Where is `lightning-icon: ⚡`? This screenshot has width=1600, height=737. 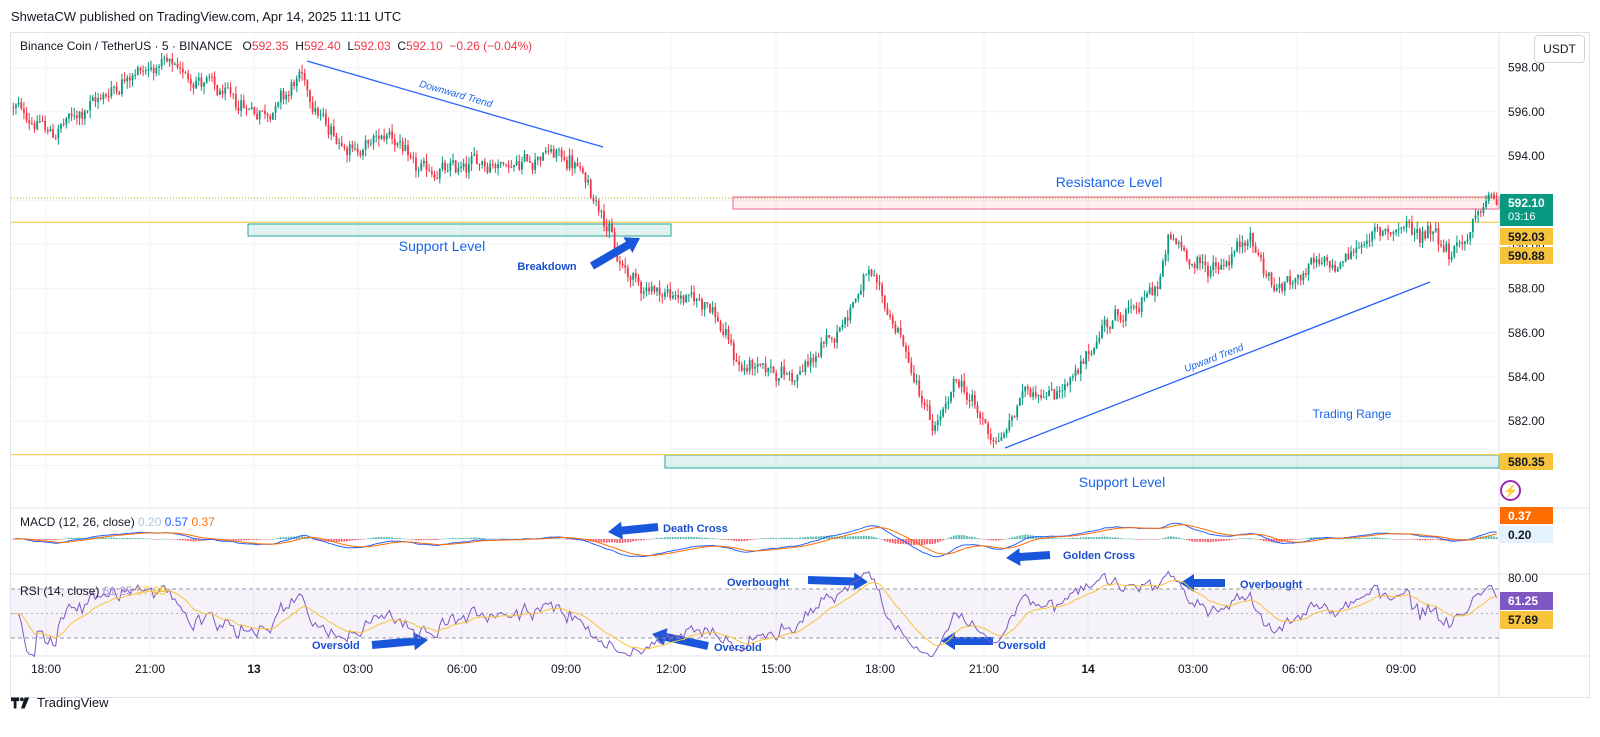 lightning-icon: ⚡ is located at coordinates (1510, 490).